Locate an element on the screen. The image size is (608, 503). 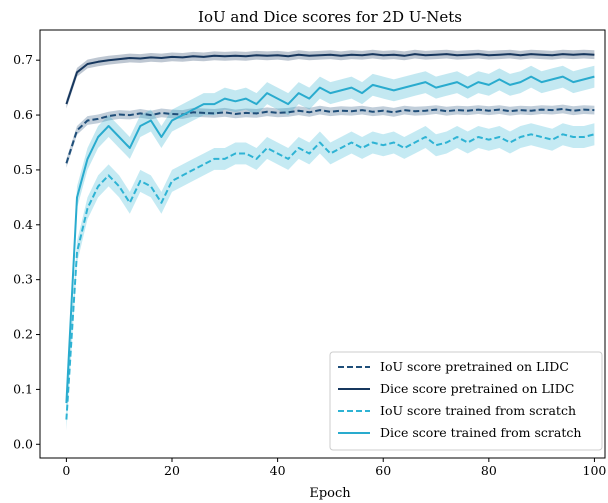
x-axis-label: Epoch is located at coordinates (330, 493).